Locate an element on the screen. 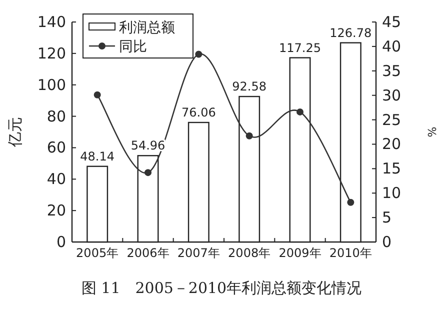 Image resolution: width=443 pixels, height=320 pixels. y-tick-label: 20 is located at coordinates (56, 211).